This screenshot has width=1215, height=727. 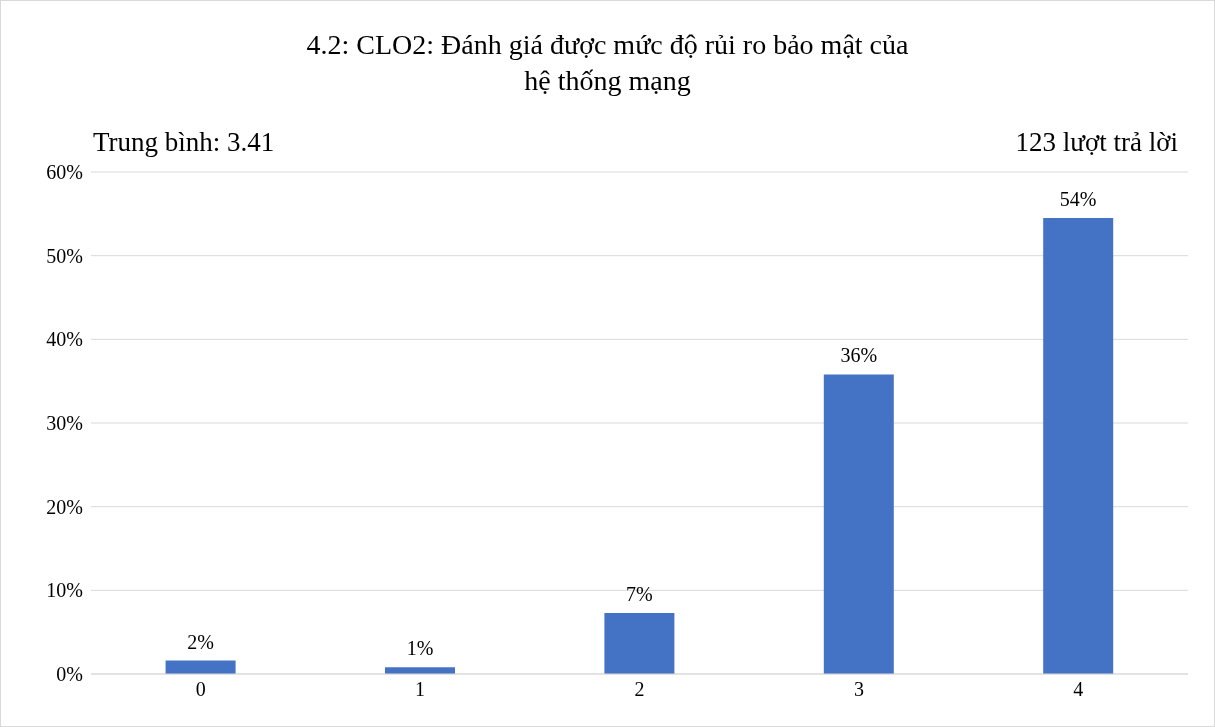 What do you see at coordinates (64, 423) in the screenshot?
I see `y-tick-label: 30%` at bounding box center [64, 423].